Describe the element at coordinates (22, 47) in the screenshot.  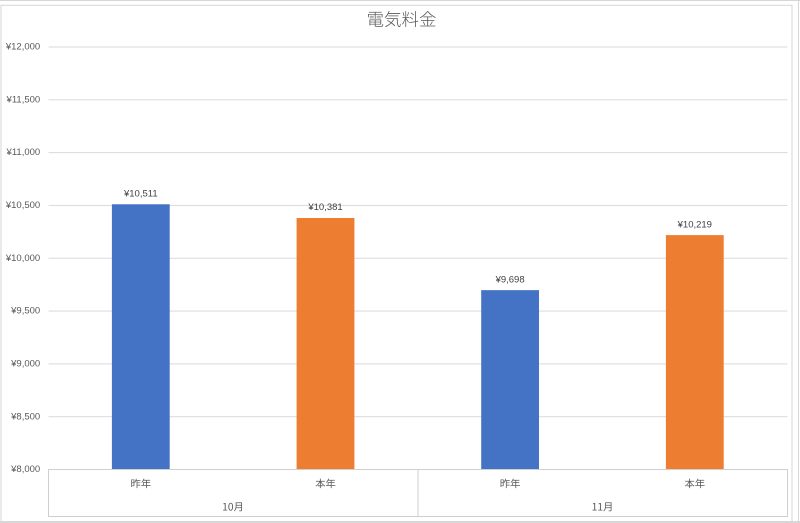
I see `svg-text: ¥12,000` at that location.